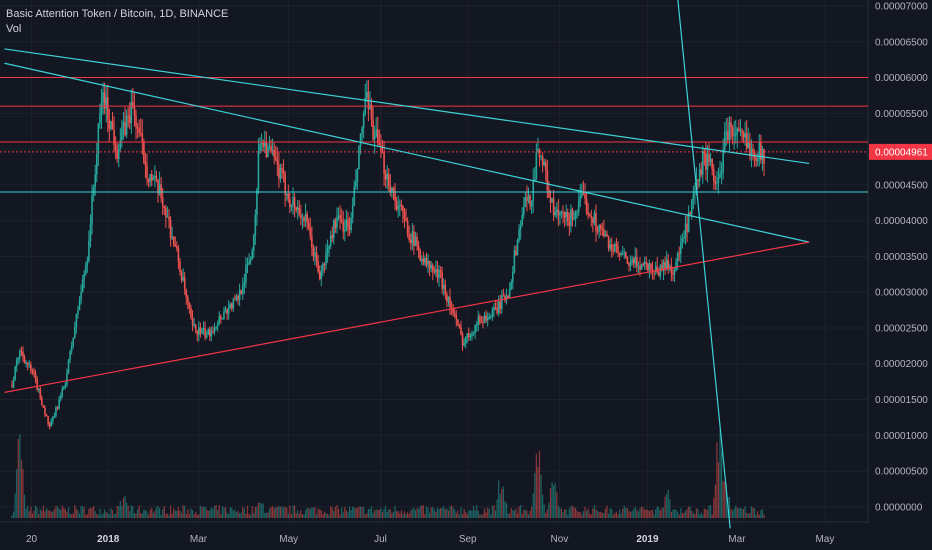 This screenshot has width=932, height=550. What do you see at coordinates (901, 472) in the screenshot?
I see `y-axis-tick-label: 0.00000500` at bounding box center [901, 472].